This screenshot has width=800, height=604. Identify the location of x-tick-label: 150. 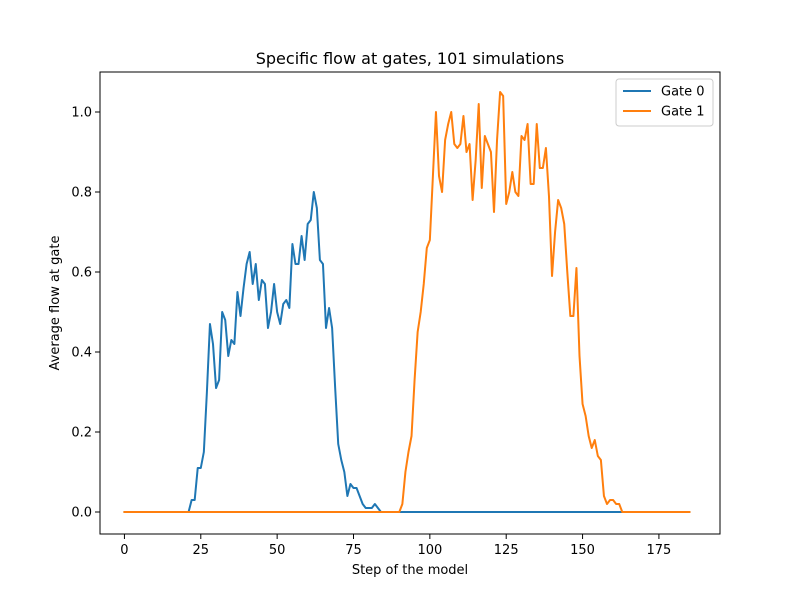
(582, 550).